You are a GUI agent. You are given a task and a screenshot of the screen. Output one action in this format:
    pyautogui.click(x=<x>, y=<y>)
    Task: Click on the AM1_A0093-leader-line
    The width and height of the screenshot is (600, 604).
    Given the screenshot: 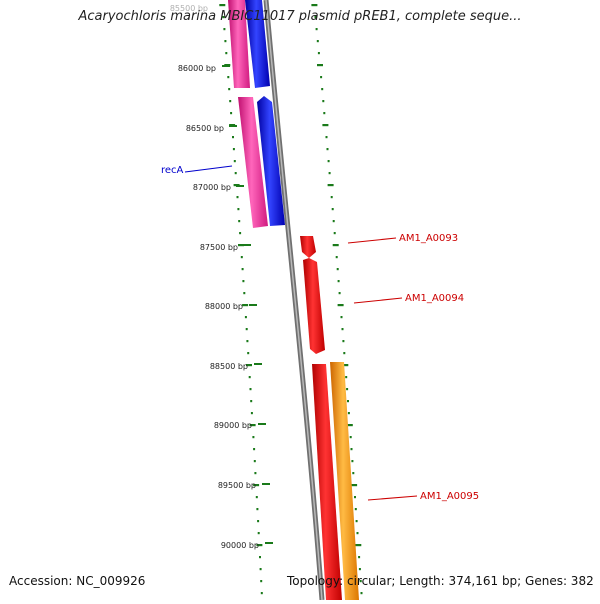 What is the action you would take?
    pyautogui.click(x=372, y=240)
    